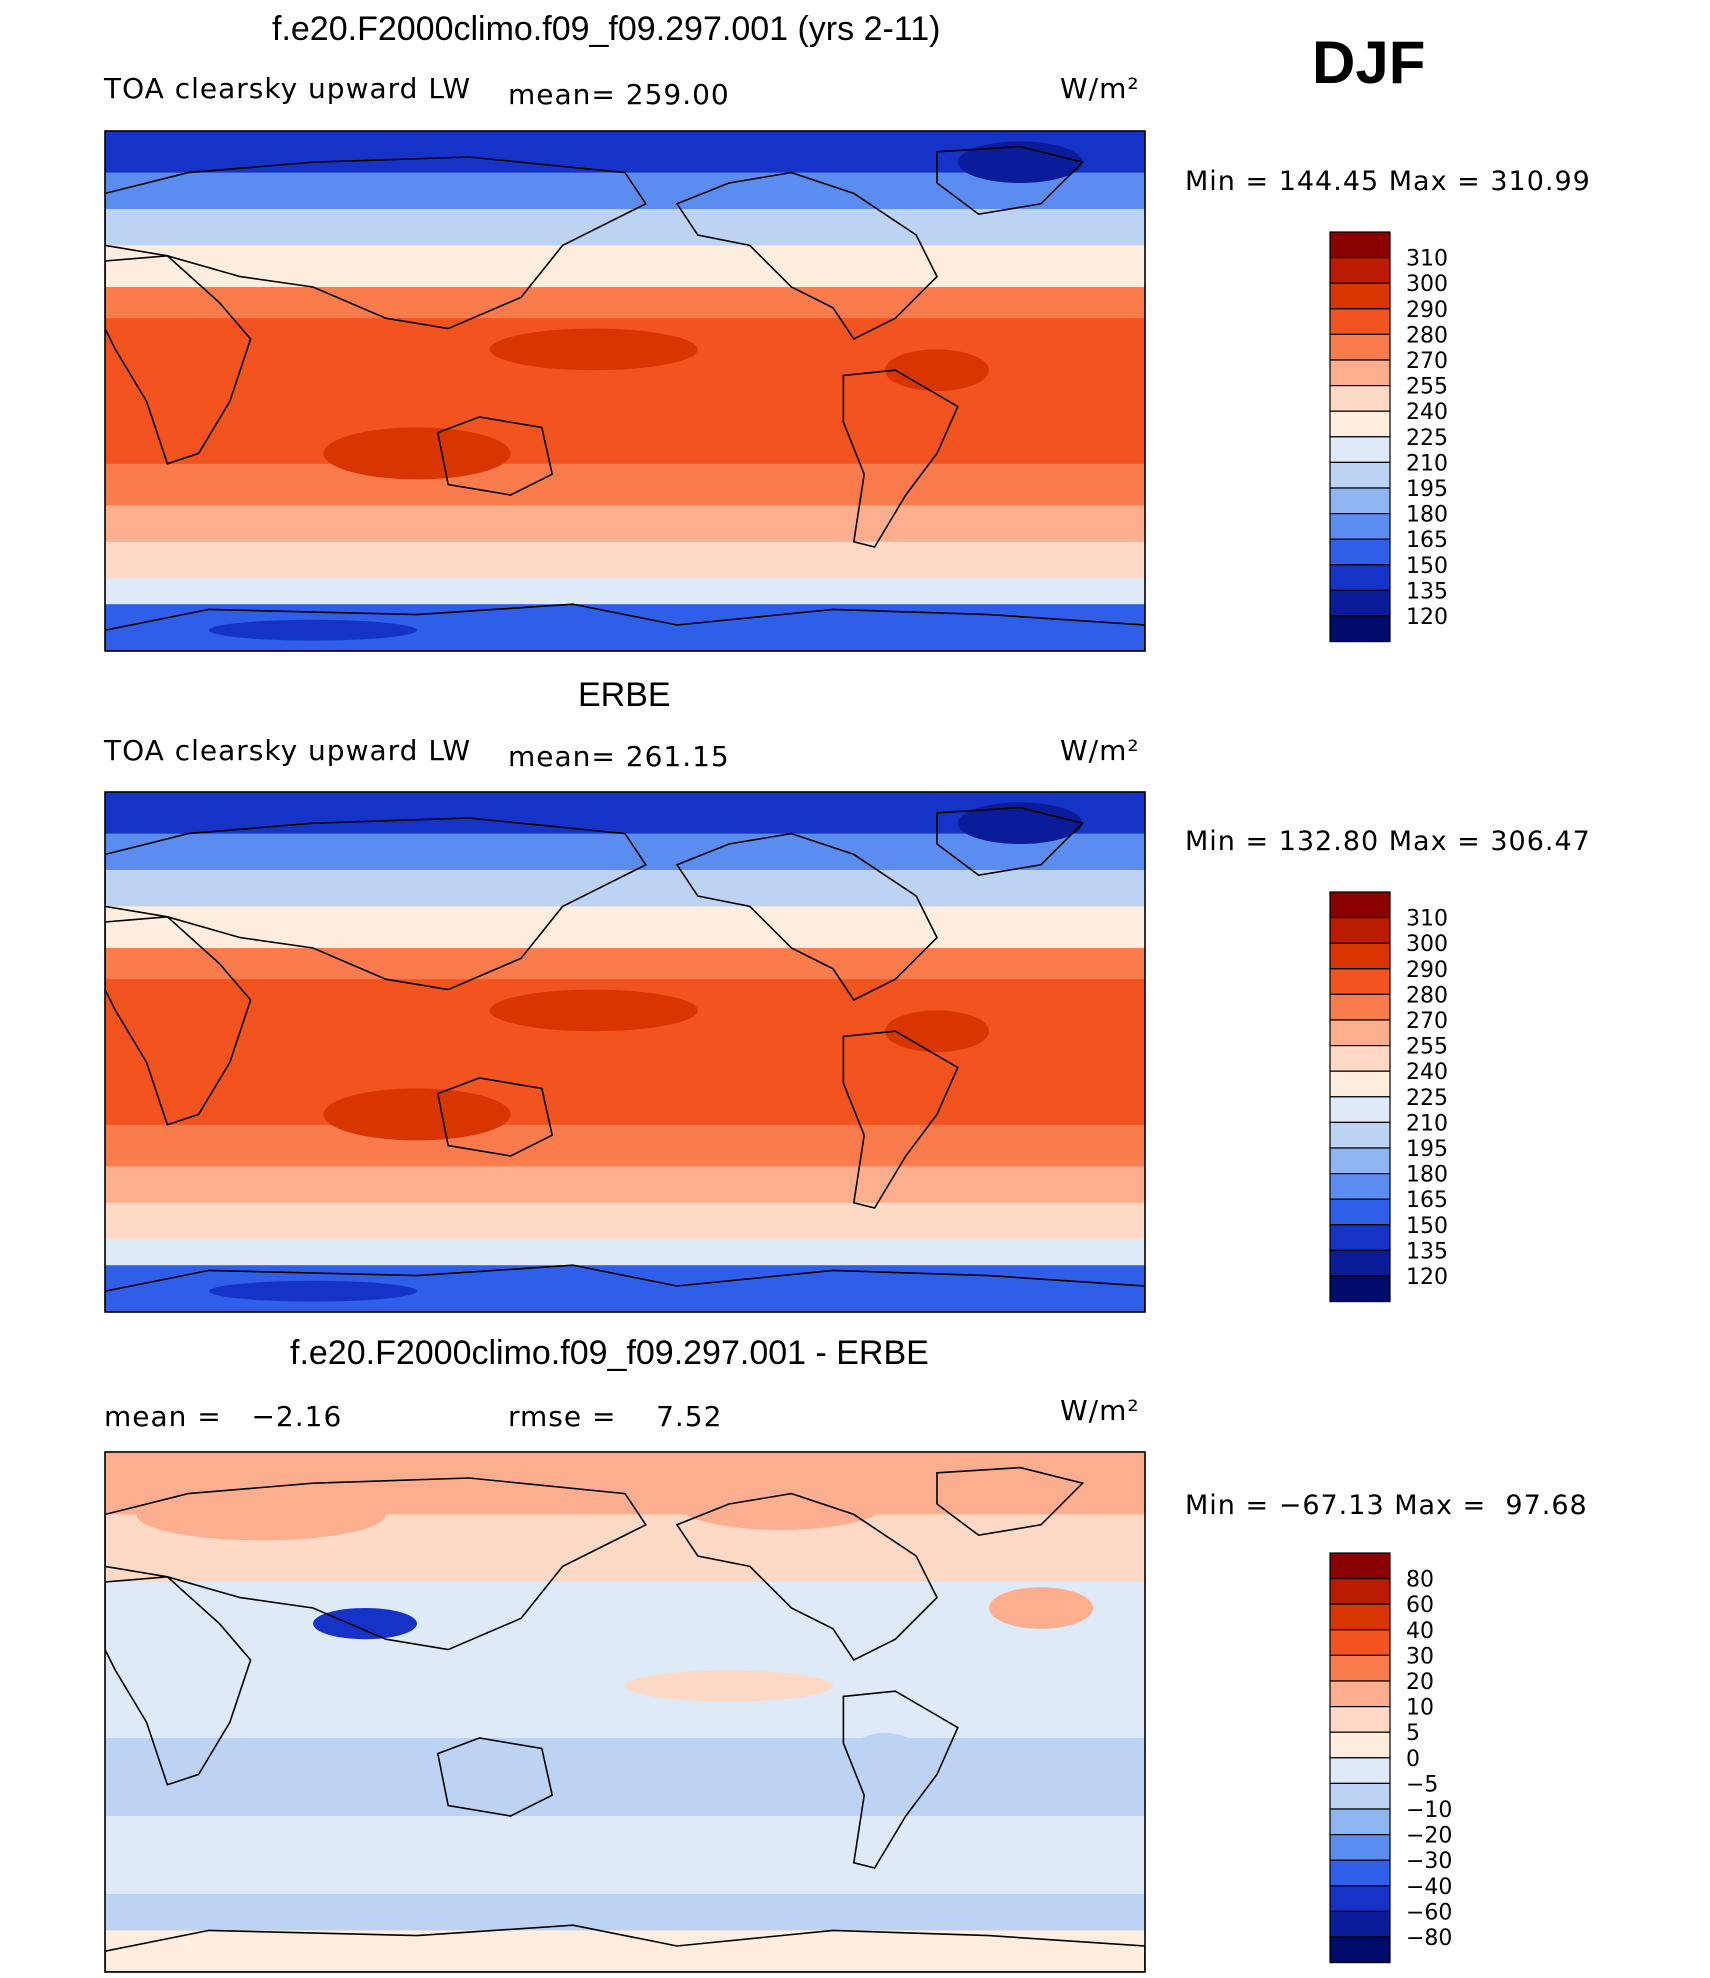  I want to click on colorbar-tick-label: 225, so click(1427, 438).